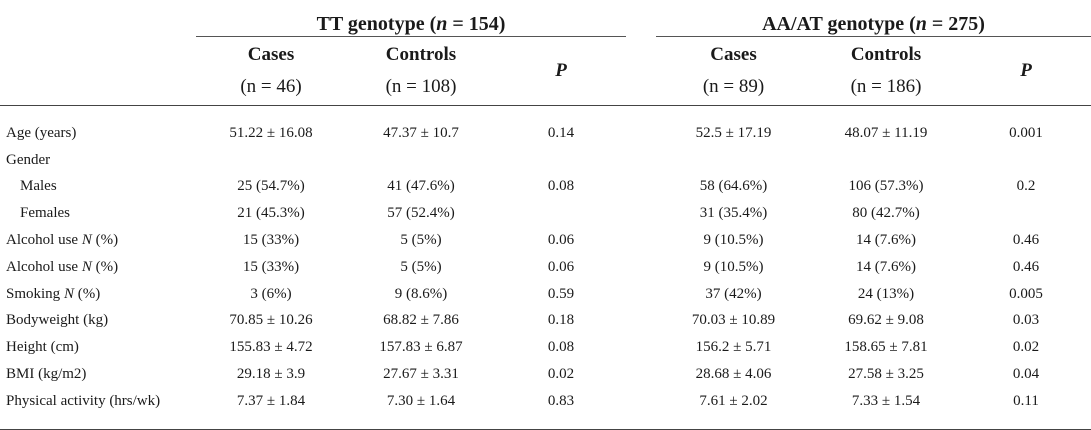  I want to click on cell-aa-p: 0.03, so click(1026, 320).